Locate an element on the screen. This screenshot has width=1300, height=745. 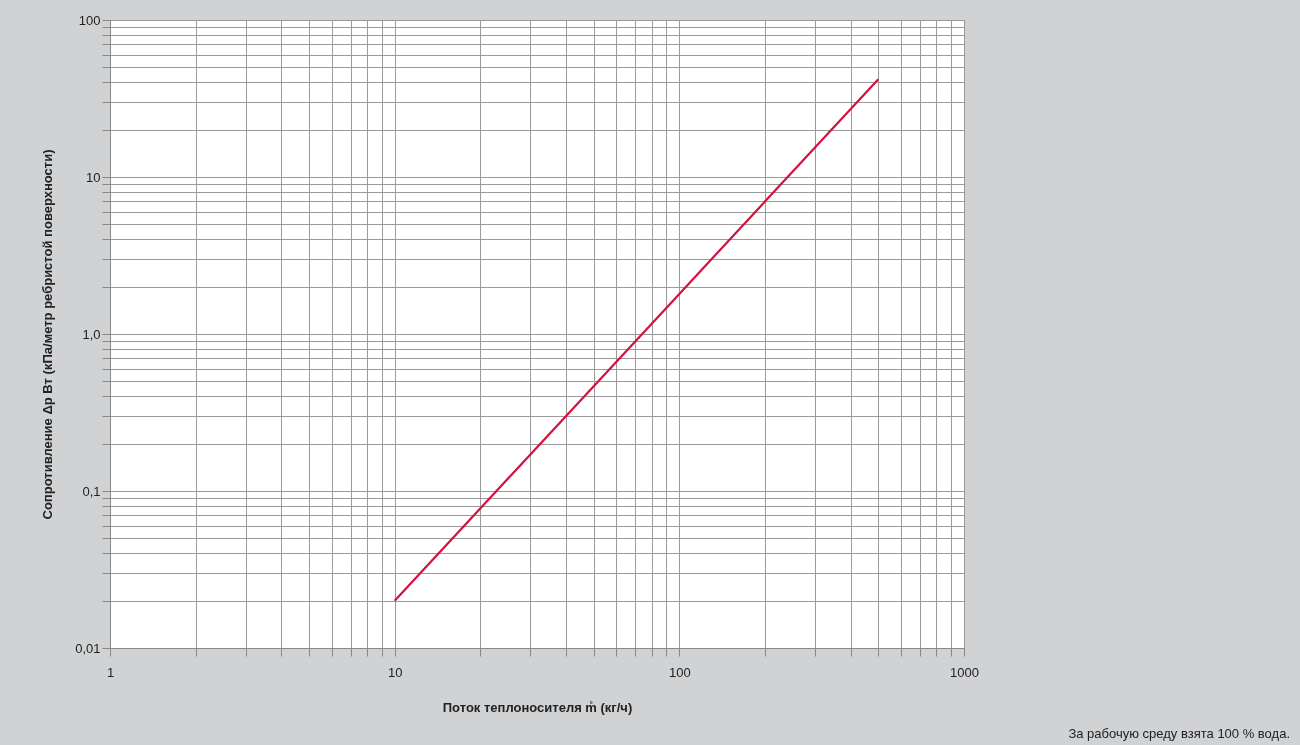
x-axis-title: Поток теплоносителя m̊ (кг/ч) is located at coordinates (537, 707).